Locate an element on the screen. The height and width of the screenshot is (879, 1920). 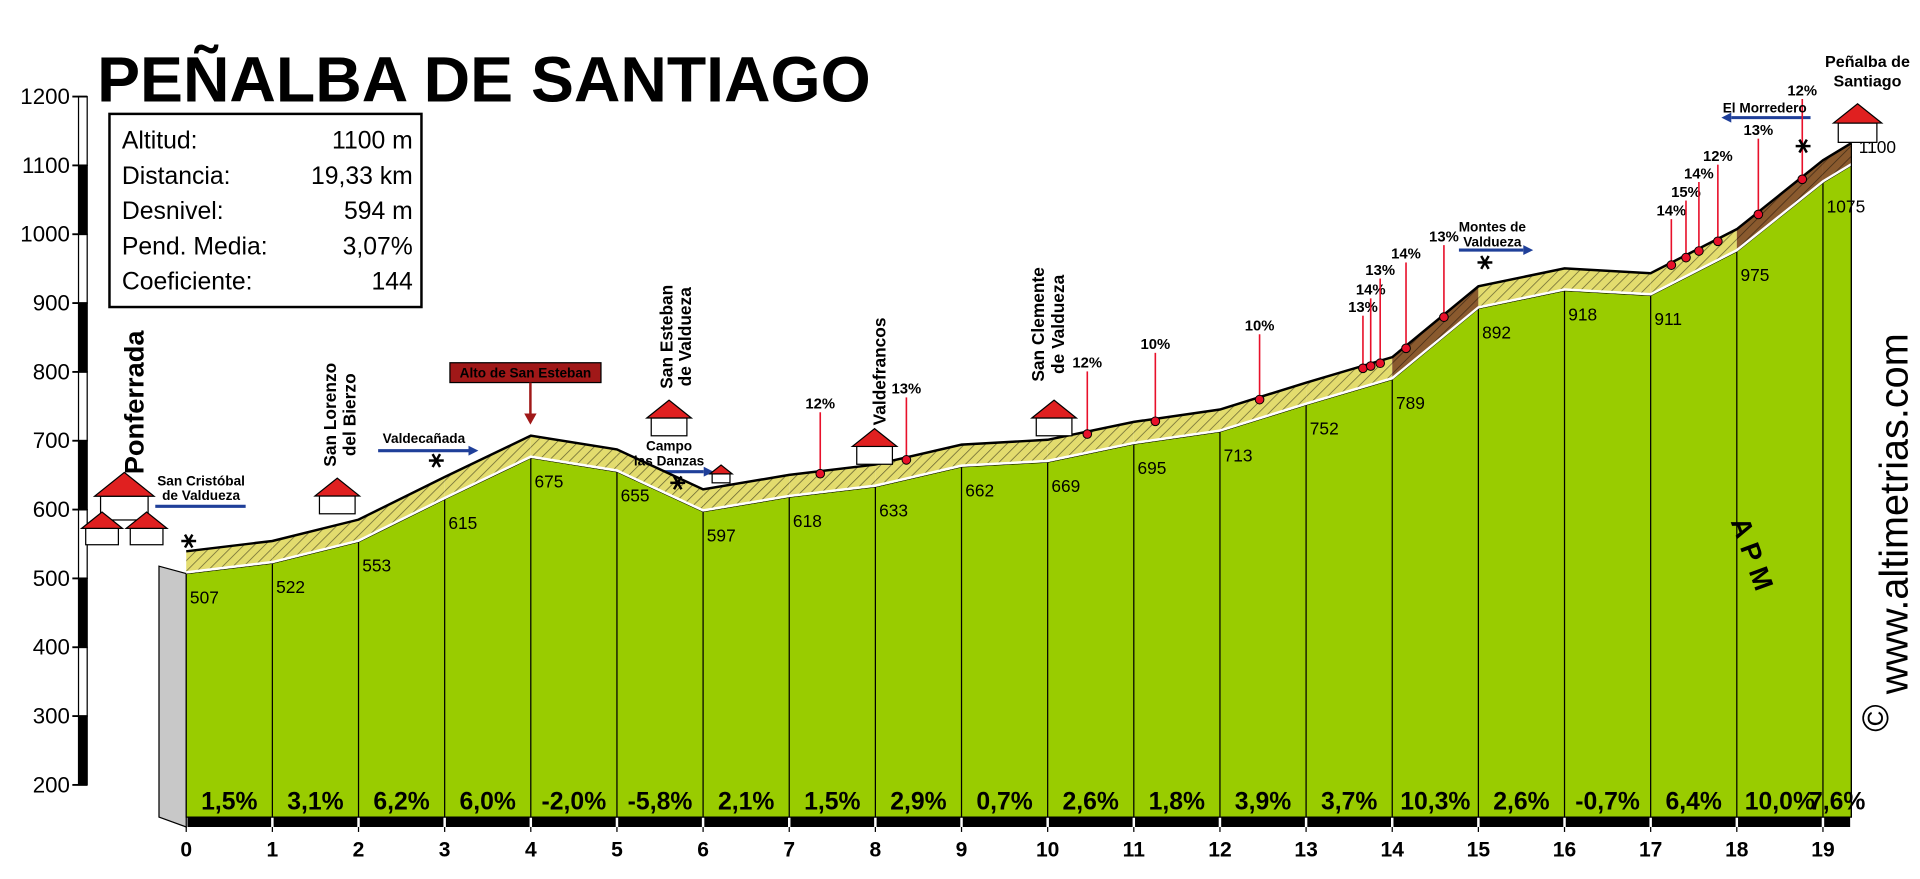
peak-label: 14% is located at coordinates (1406, 255).